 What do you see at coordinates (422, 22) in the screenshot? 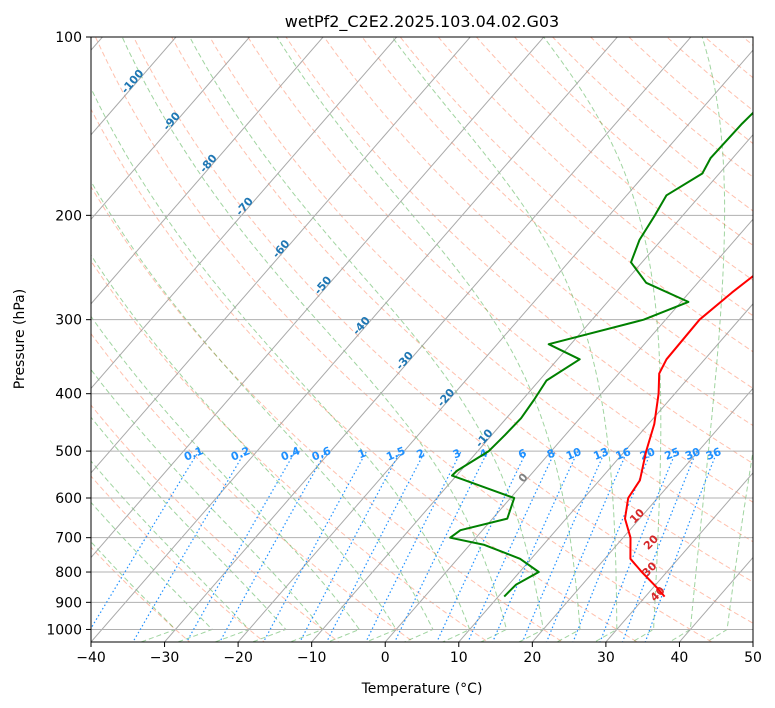
I see `chart-title: wetPf2_C2E2.2025.103.04.02.G03` at bounding box center [422, 22].